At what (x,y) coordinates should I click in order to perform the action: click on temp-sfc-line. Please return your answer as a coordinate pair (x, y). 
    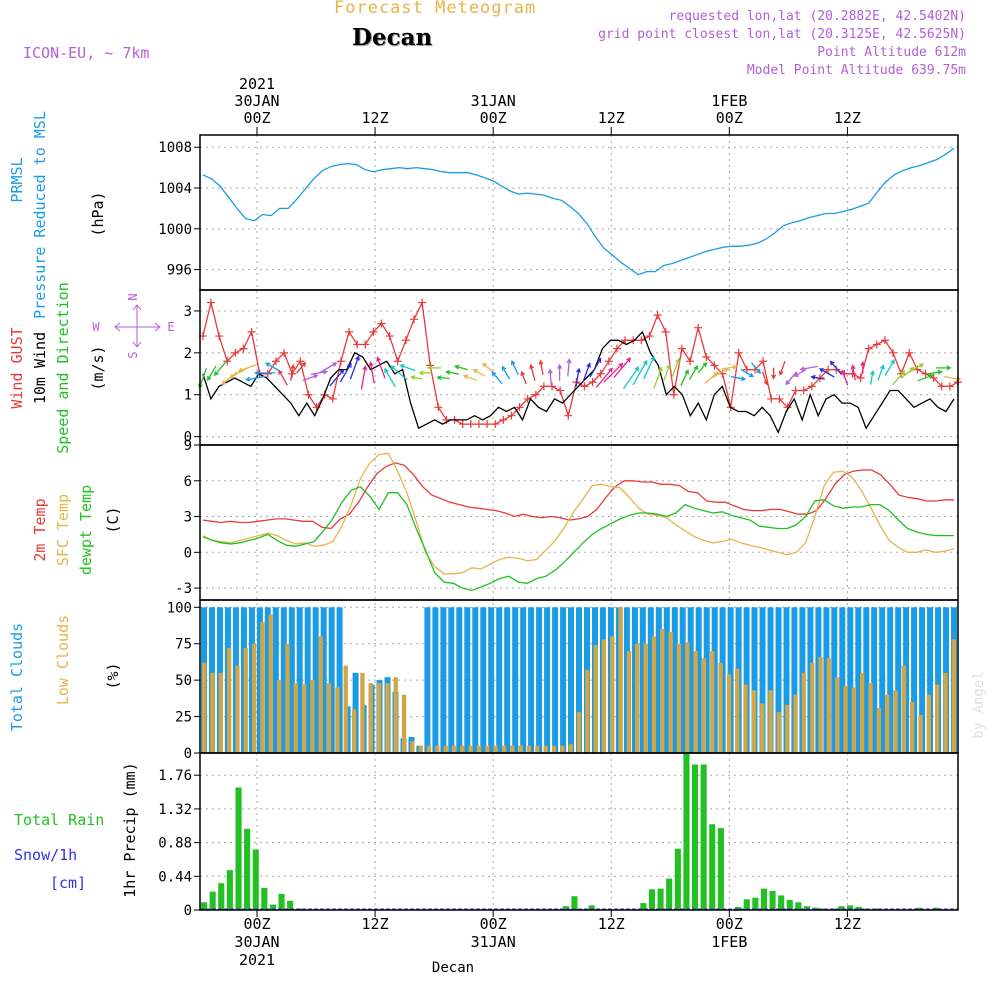
    Looking at the image, I should click on (578, 513).